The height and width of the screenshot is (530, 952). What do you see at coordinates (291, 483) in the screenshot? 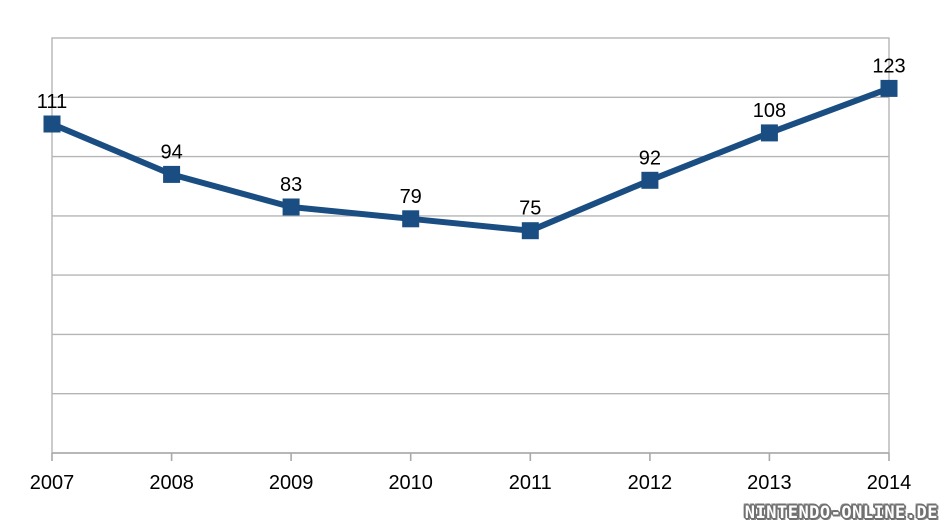
I see `x-tick-label: 2009` at bounding box center [291, 483].